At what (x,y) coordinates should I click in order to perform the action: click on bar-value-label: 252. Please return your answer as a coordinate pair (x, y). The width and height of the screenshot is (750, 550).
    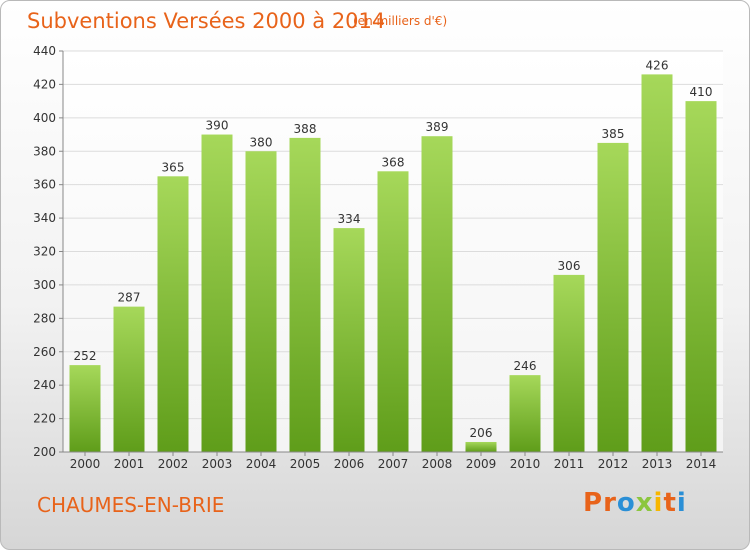
    Looking at the image, I should click on (85, 356).